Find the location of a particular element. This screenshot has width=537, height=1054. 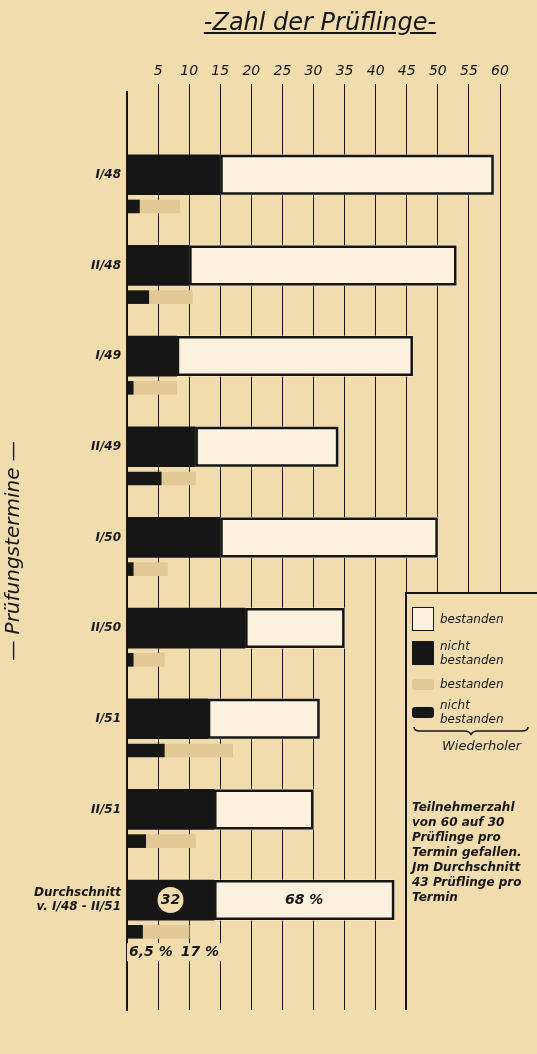

annotation: 6,5 % is located at coordinates (151, 950).